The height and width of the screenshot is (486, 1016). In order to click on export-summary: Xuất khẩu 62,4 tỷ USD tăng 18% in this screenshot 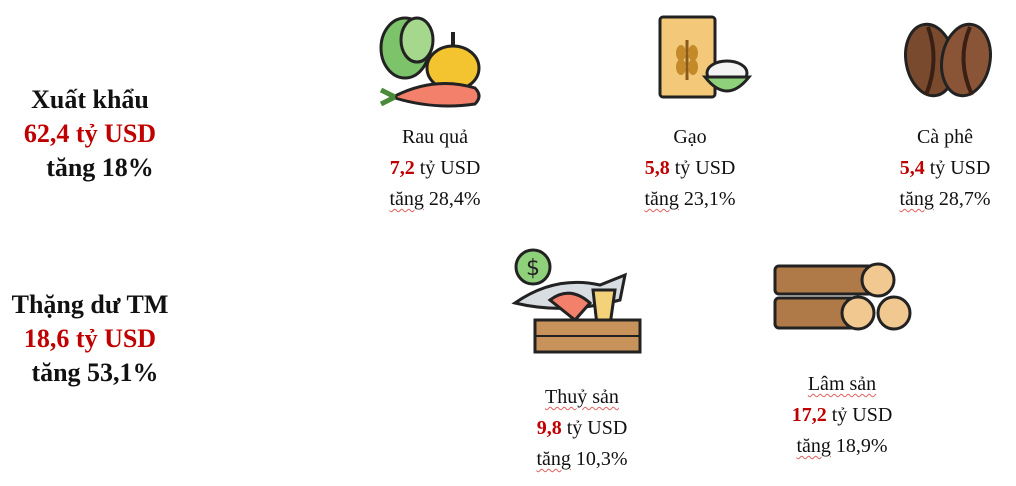, I will do `click(90, 134)`.